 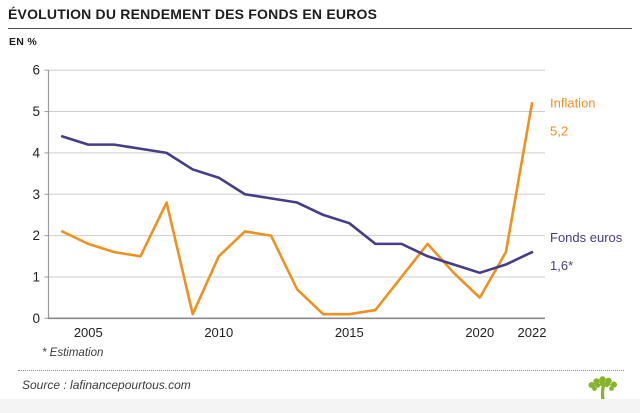 I want to click on x-tick-label: 2015, so click(x=349, y=332).